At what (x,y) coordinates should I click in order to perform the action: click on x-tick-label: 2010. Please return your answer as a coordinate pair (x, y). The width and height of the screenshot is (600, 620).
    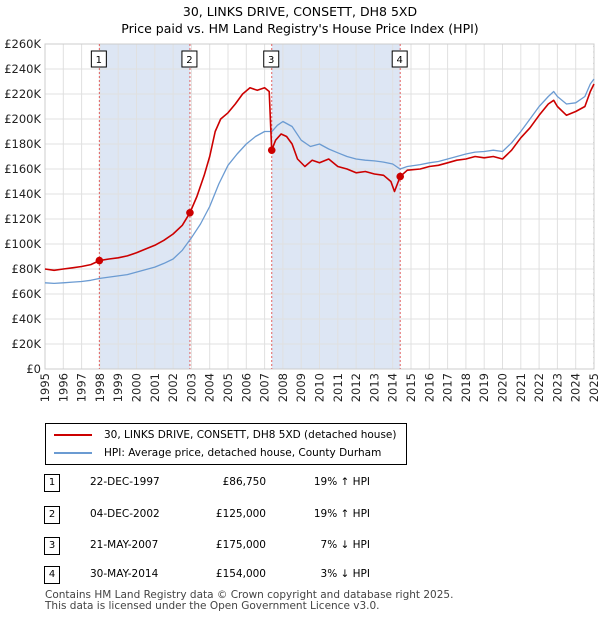
    Looking at the image, I should click on (320, 387).